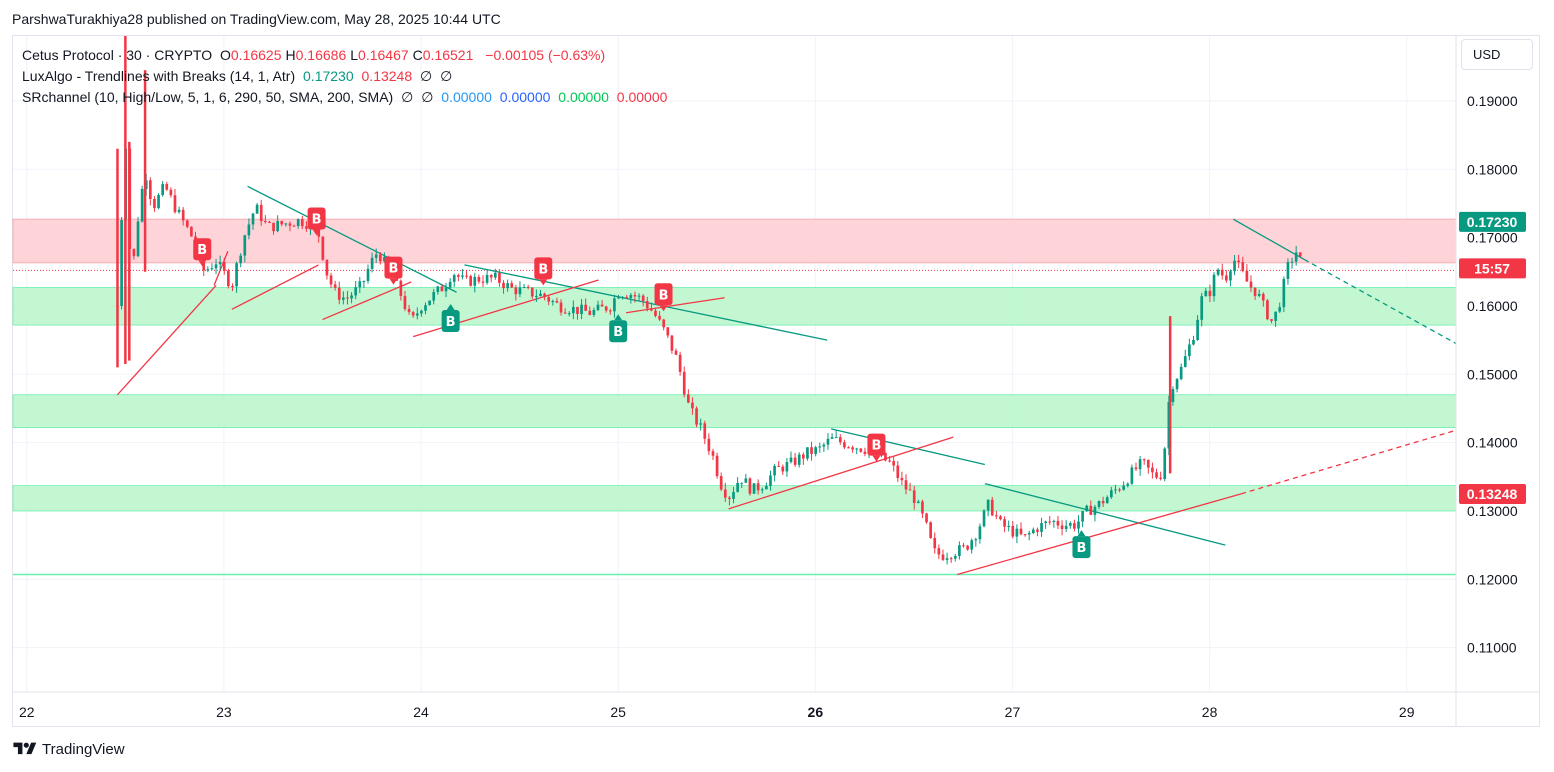 The image size is (1554, 772). What do you see at coordinates (816, 712) in the screenshot?
I see `x-tick-label: 26` at bounding box center [816, 712].